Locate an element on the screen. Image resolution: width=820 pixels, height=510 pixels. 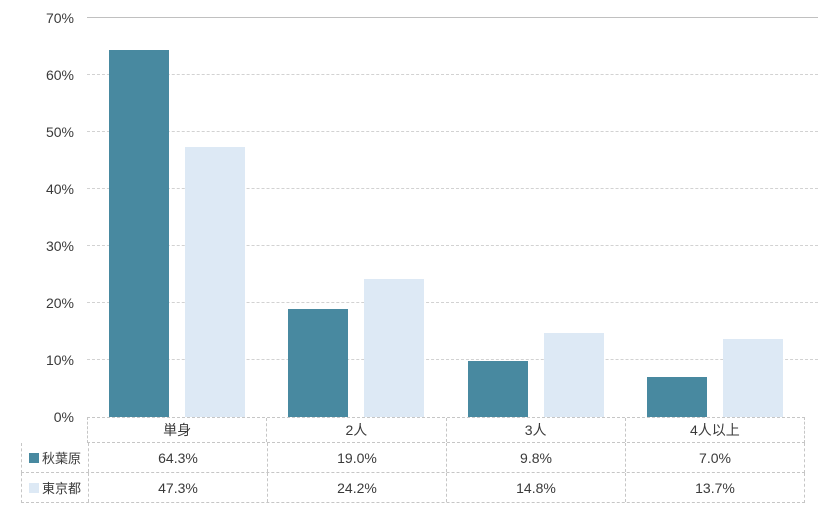
series-label-akihabara: 秋葉原 is located at coordinates (61, 458).